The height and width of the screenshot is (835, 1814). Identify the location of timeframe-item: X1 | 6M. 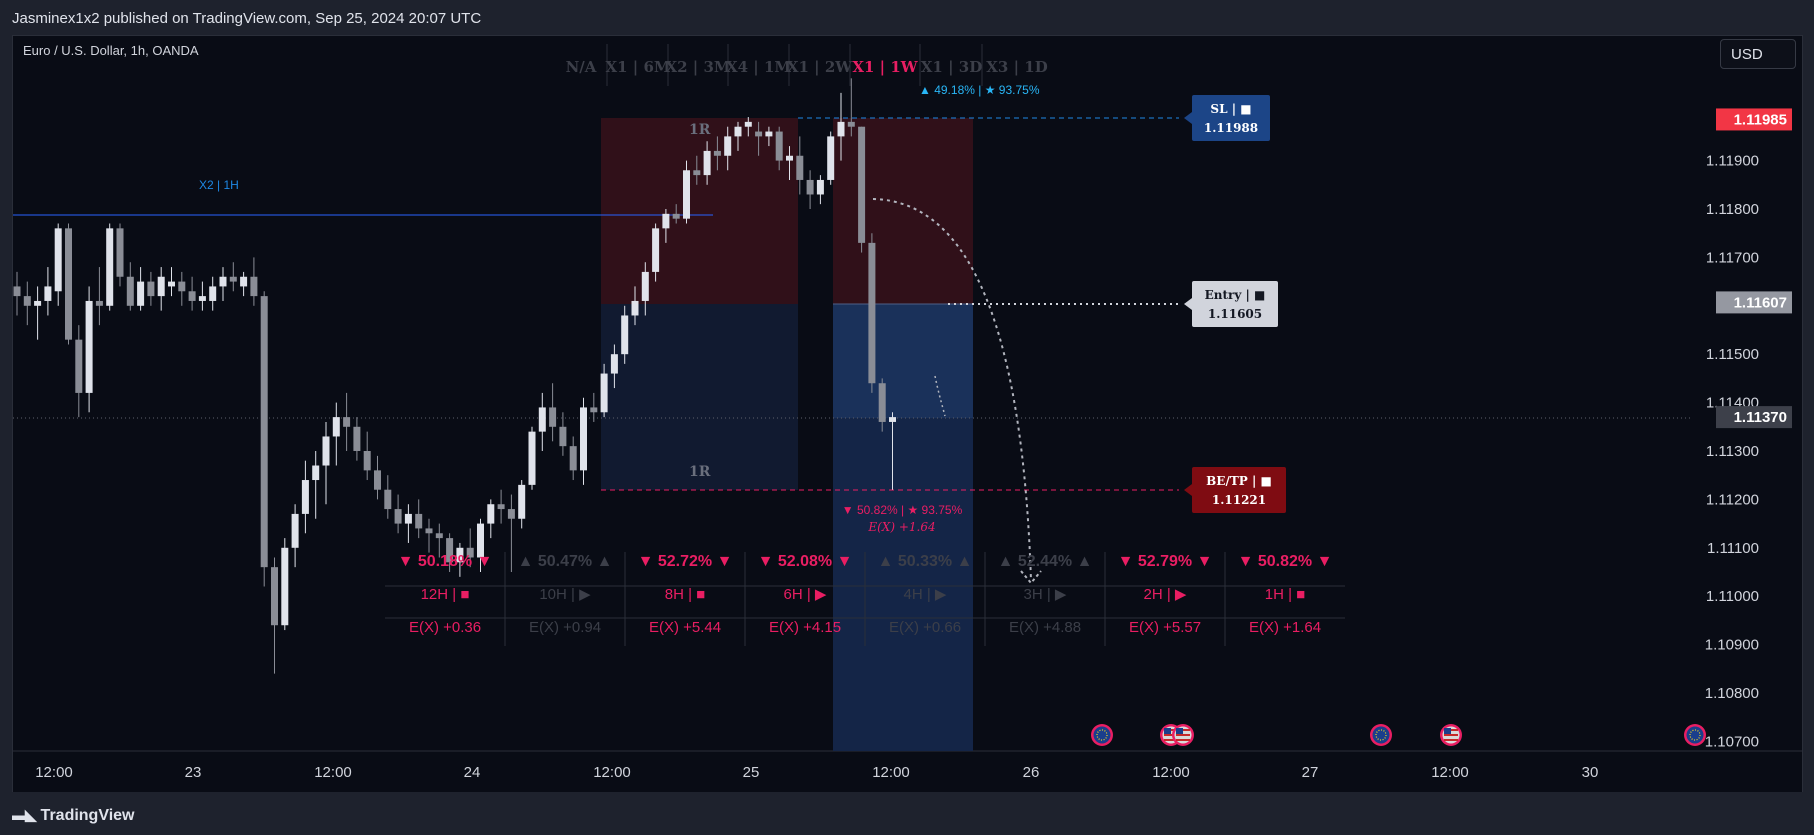
(637, 67).